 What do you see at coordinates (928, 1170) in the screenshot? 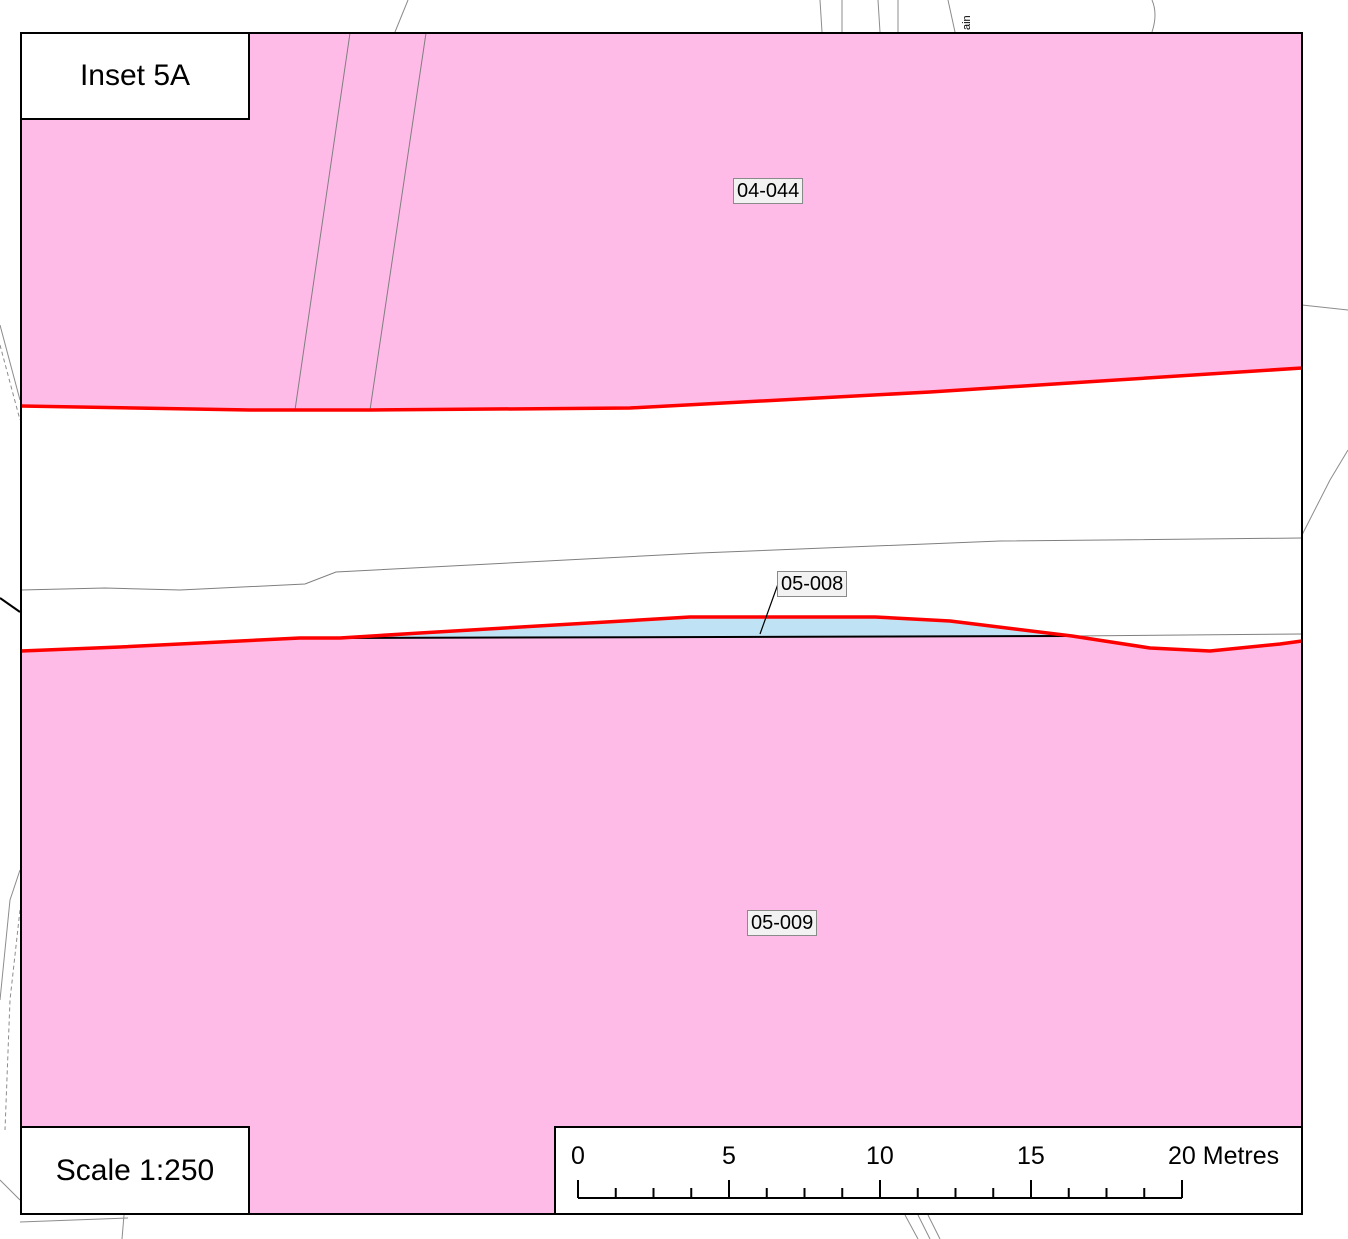
I see `scale-bar-box: 0 5 10 15 20 Metres` at bounding box center [928, 1170].